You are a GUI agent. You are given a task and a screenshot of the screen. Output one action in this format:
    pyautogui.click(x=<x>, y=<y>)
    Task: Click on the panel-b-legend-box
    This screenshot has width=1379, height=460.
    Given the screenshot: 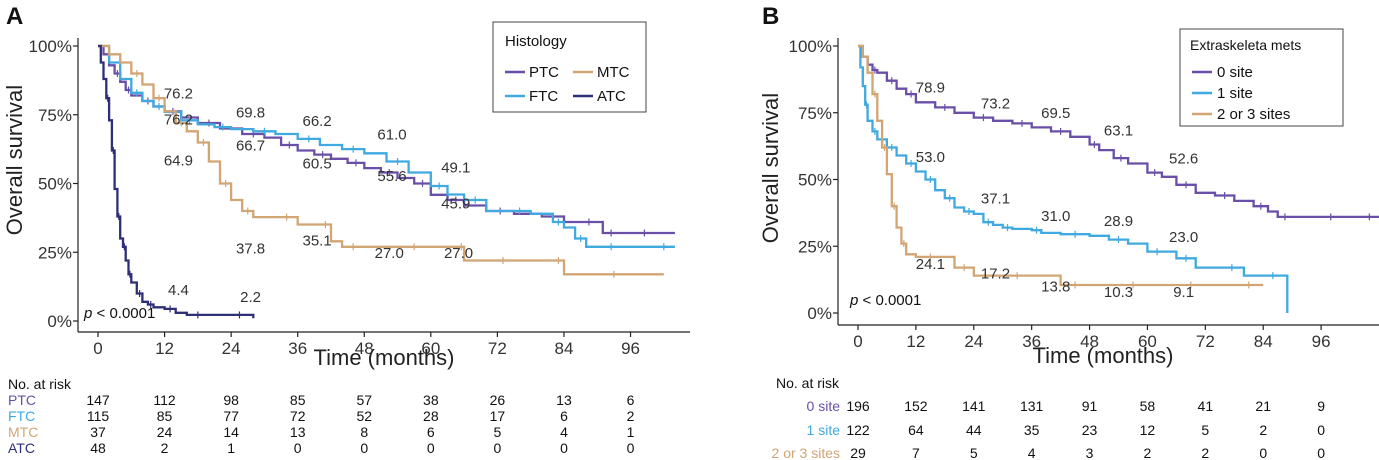 What is the action you would take?
    pyautogui.click(x=1261, y=77)
    